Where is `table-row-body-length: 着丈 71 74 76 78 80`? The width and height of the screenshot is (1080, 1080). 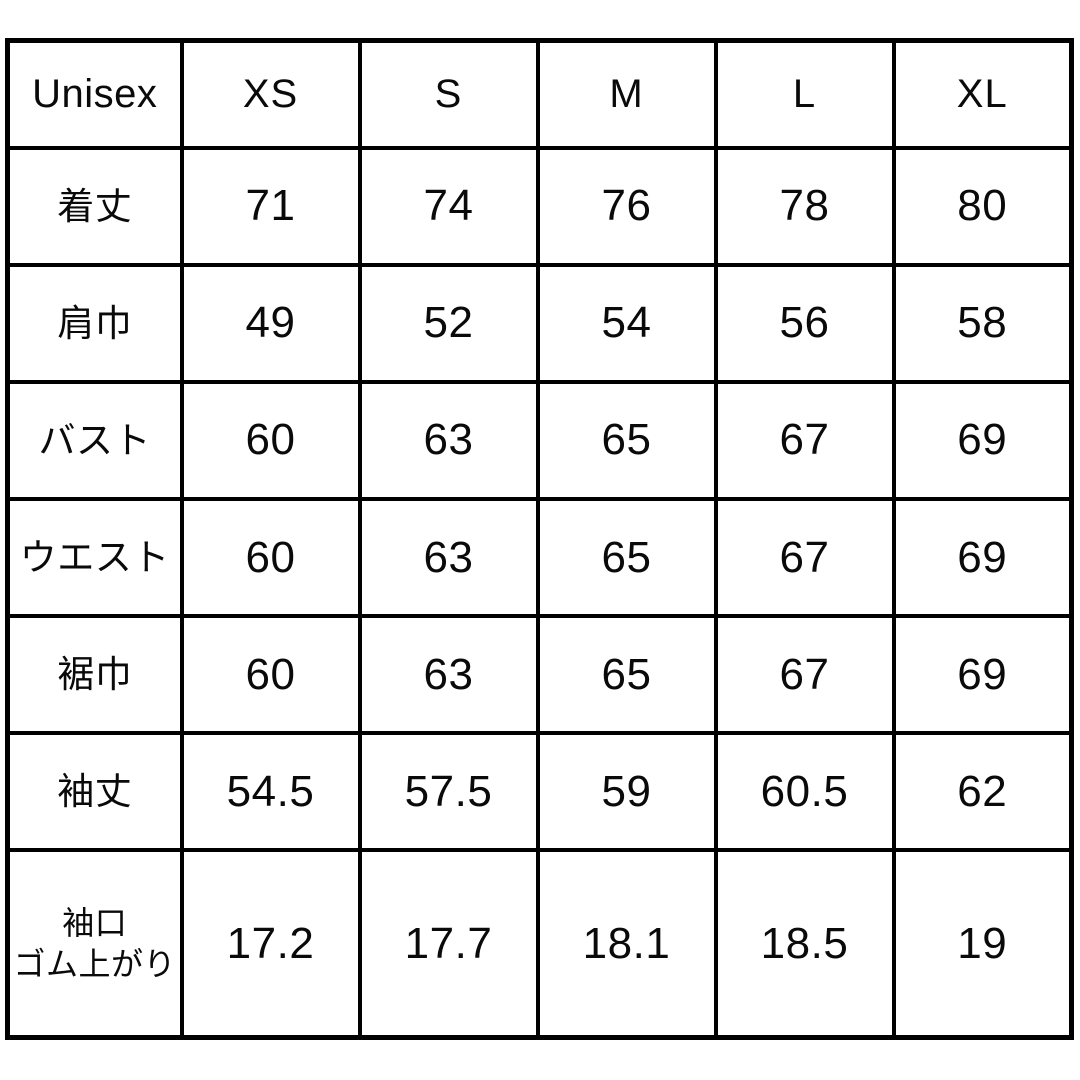
table-row-body-length: 着丈 71 74 76 78 80 is located at coordinates (539, 206).